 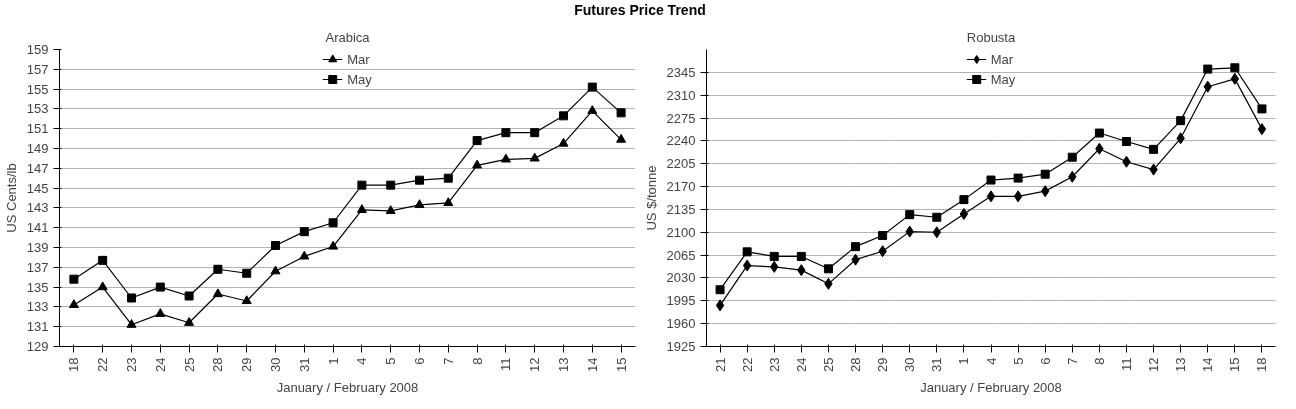 I want to click on y-tick-label: 2135, so click(x=681, y=209).